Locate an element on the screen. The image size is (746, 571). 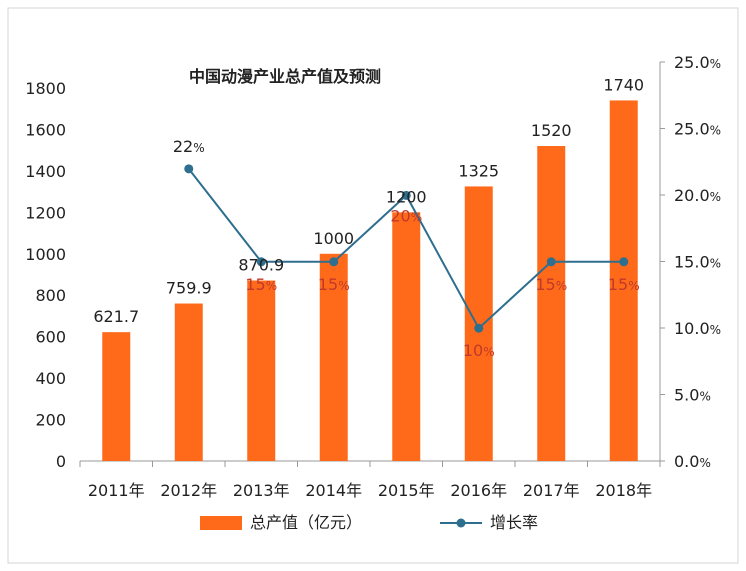
y-left-tick-label: 600 is located at coordinates (50, 337).